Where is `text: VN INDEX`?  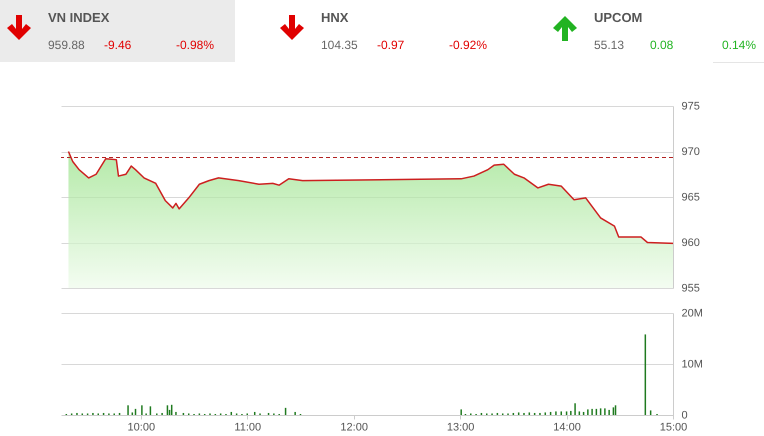
text: VN INDEX is located at coordinates (79, 17).